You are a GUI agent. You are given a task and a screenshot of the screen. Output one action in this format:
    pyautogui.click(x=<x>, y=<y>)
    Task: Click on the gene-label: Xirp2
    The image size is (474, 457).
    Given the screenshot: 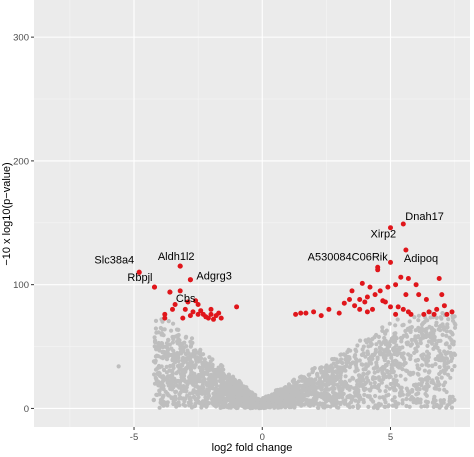 What is the action you would take?
    pyautogui.click(x=384, y=235)
    